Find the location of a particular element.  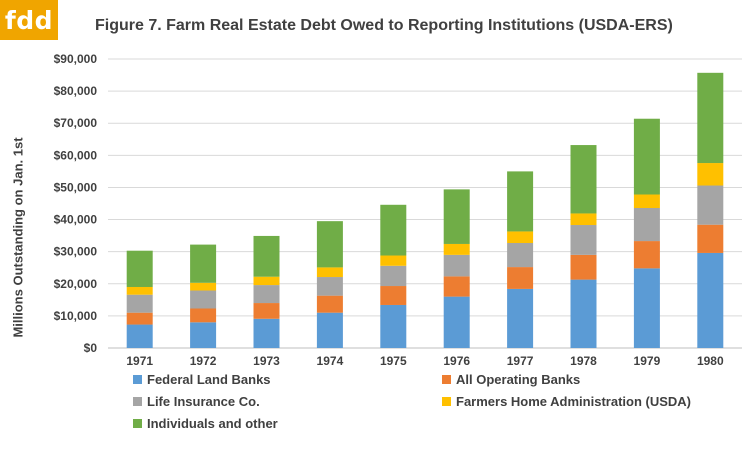

y-tick-label: $30,000 is located at coordinates (76, 252).